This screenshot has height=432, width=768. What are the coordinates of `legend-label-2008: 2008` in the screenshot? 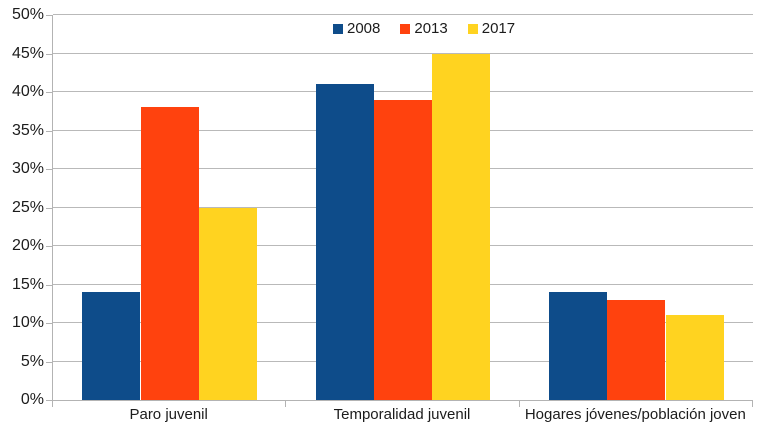 It's located at (364, 28).